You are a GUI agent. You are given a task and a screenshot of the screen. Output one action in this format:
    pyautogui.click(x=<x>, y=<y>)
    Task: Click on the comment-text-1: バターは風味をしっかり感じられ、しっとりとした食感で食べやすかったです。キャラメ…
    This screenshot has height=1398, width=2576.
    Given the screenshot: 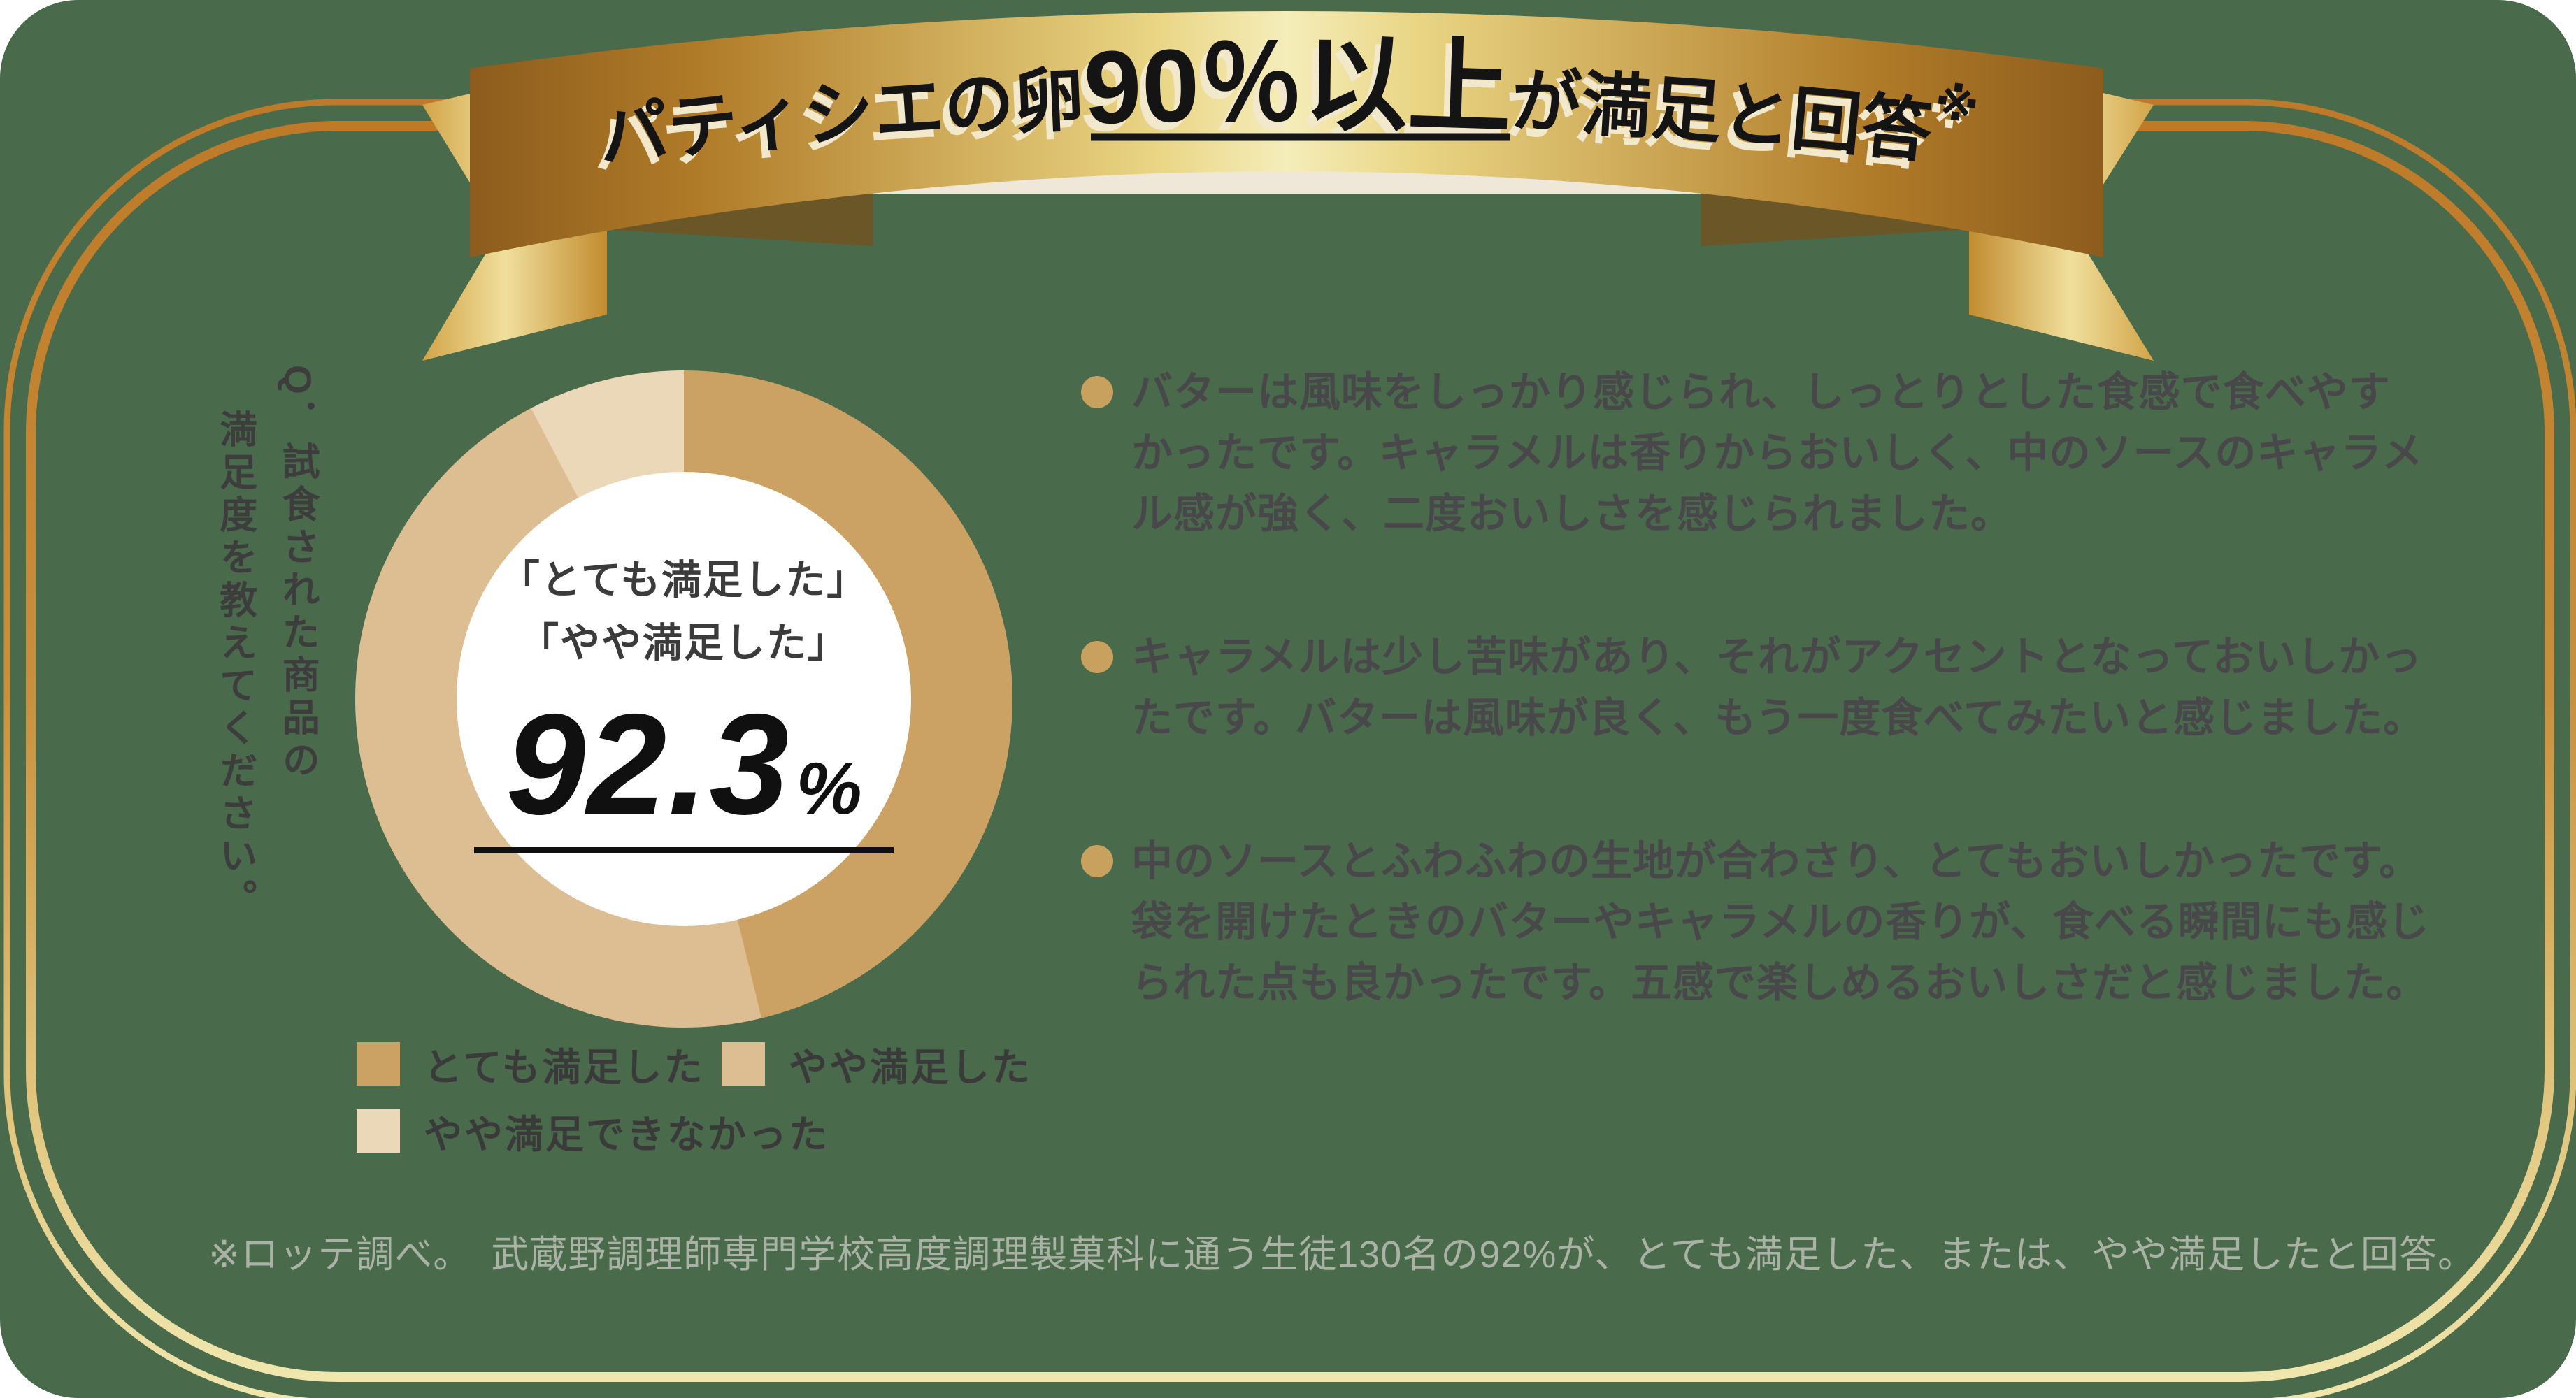 What is the action you would take?
    pyautogui.click(x=1777, y=453)
    